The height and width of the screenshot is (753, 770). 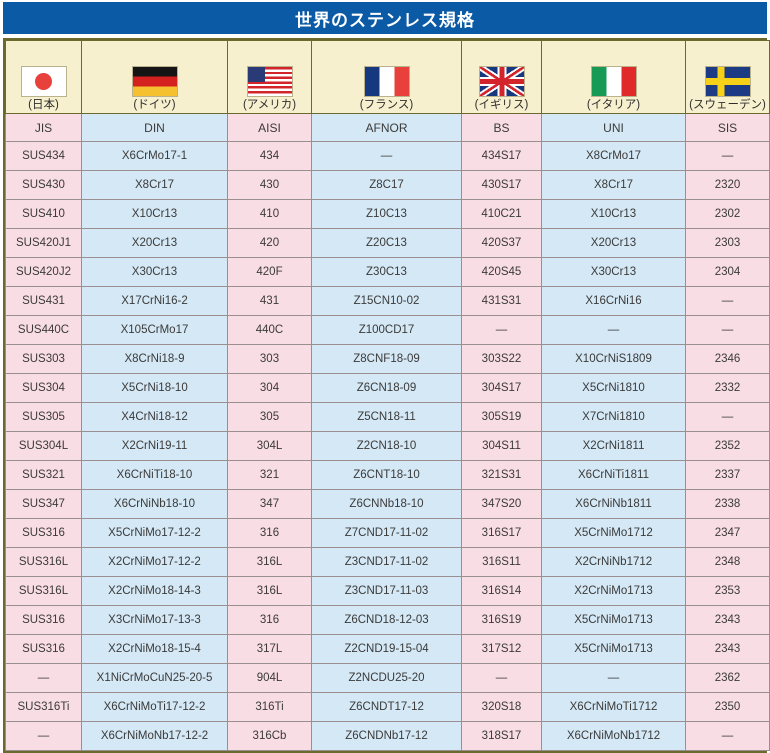 I want to click on union-jack-diagonals, so click(x=501, y=81).